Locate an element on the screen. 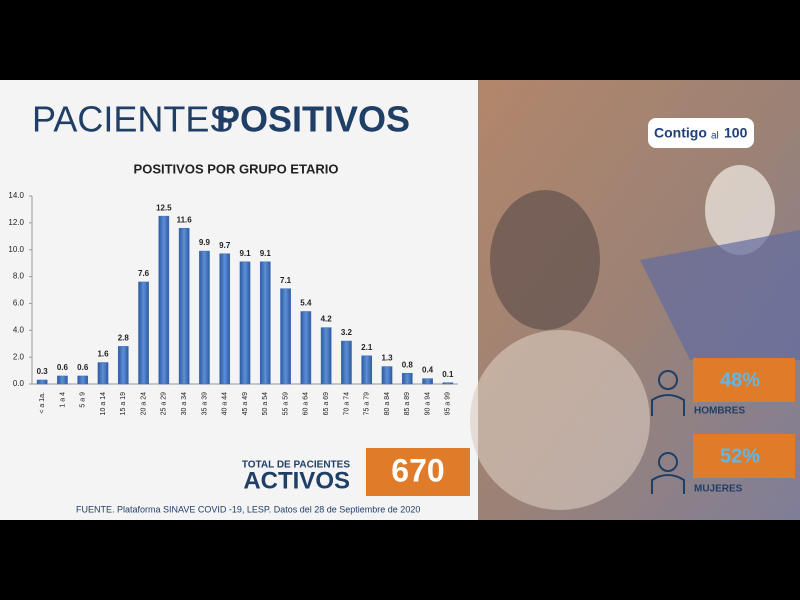 Image resolution: width=800 pixels, height=600 pixels. total-label: TOTAL DE PACIENTES is located at coordinates (296, 465).